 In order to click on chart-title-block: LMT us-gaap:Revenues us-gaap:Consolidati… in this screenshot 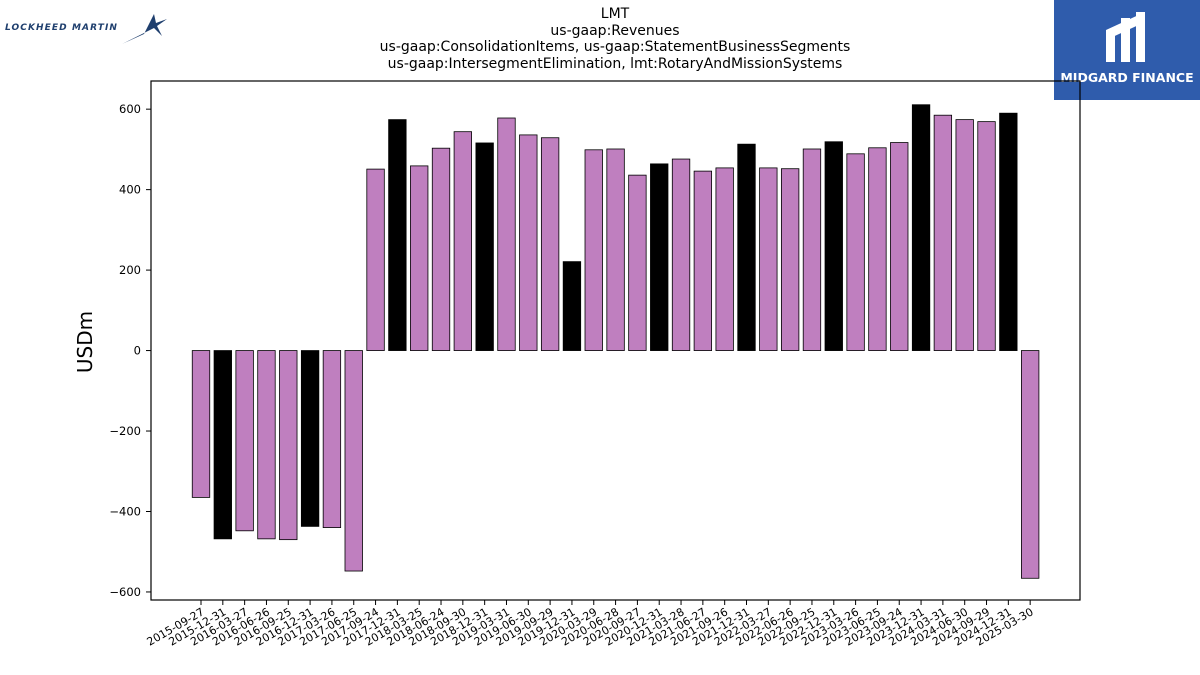, I will do `click(615, 39)`.